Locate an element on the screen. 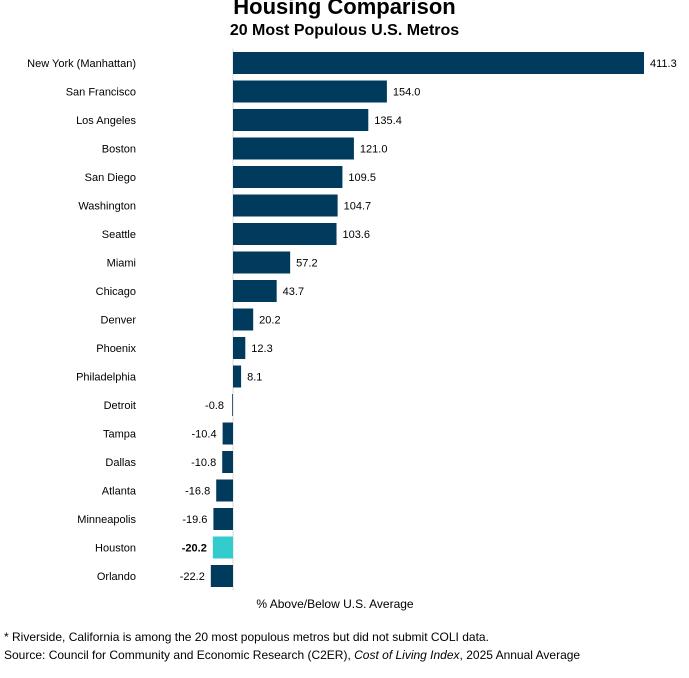 This screenshot has height=678, width=689. category-label: San Diego is located at coordinates (110, 178).